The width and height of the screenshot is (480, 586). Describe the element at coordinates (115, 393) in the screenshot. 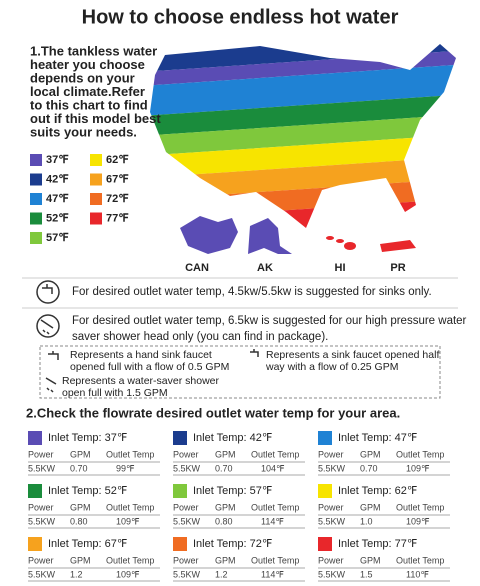

I see `note-shower-head: open full with 1.5 GPM` at that location.